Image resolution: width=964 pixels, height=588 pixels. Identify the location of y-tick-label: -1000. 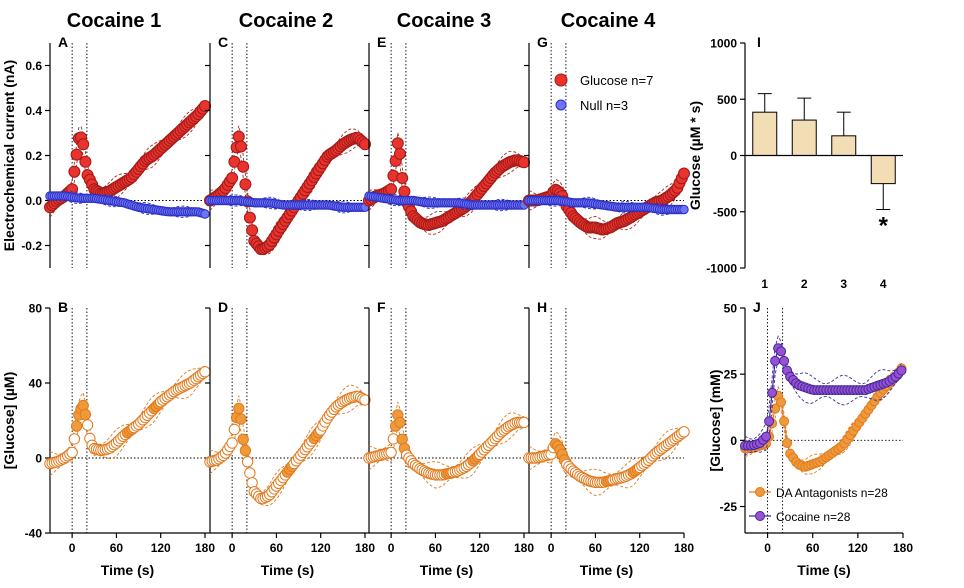
(721, 269).